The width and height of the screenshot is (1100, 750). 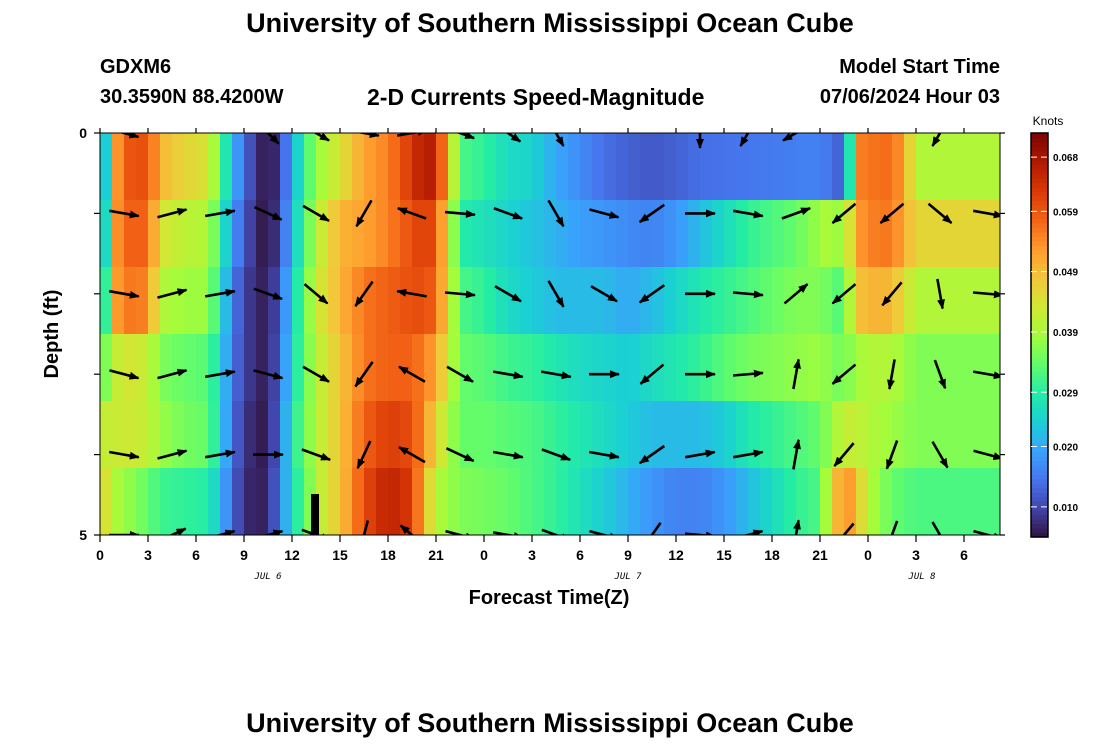 I want to click on x-tick-label: 0, so click(x=868, y=555).